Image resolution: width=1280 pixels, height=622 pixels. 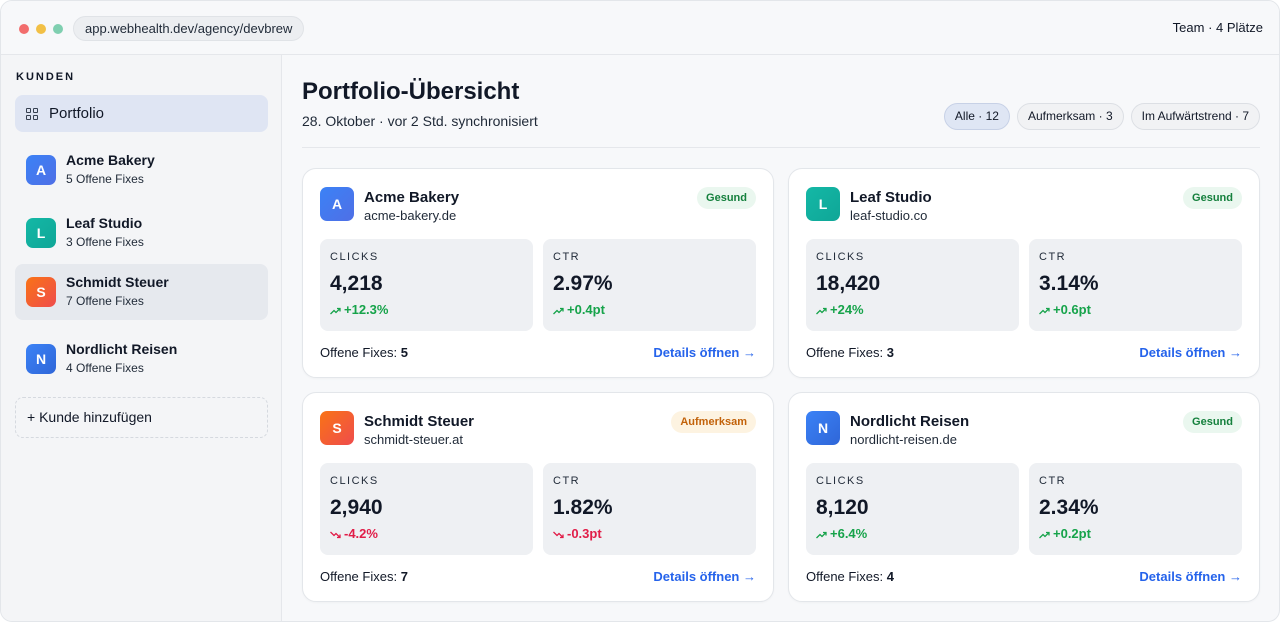 What do you see at coordinates (189, 28) in the screenshot?
I see `address-bar: app.webhealth.dev/agency/devbrew` at bounding box center [189, 28].